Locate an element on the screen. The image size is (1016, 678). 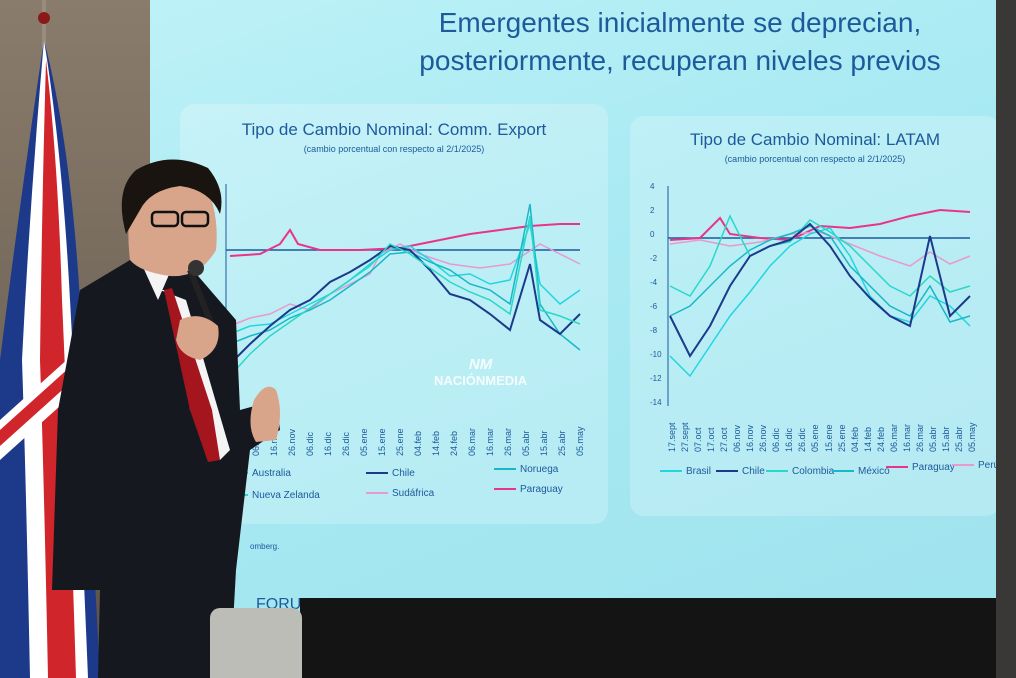
chart2-x-tick: 04.feb is located at coordinates (854, 439).